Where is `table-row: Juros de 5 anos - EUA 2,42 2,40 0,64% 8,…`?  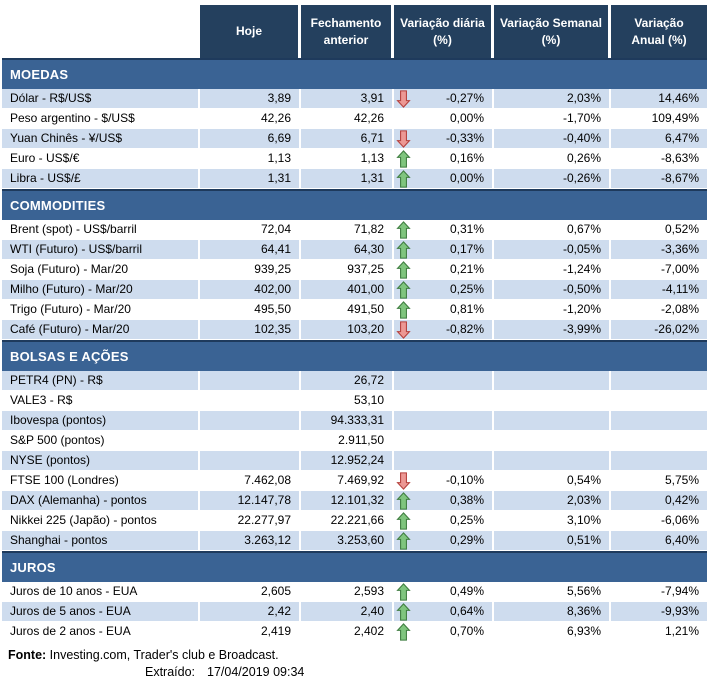 table-row: Juros de 5 anos - EUA 2,42 2,40 0,64% 8,… is located at coordinates (354, 612).